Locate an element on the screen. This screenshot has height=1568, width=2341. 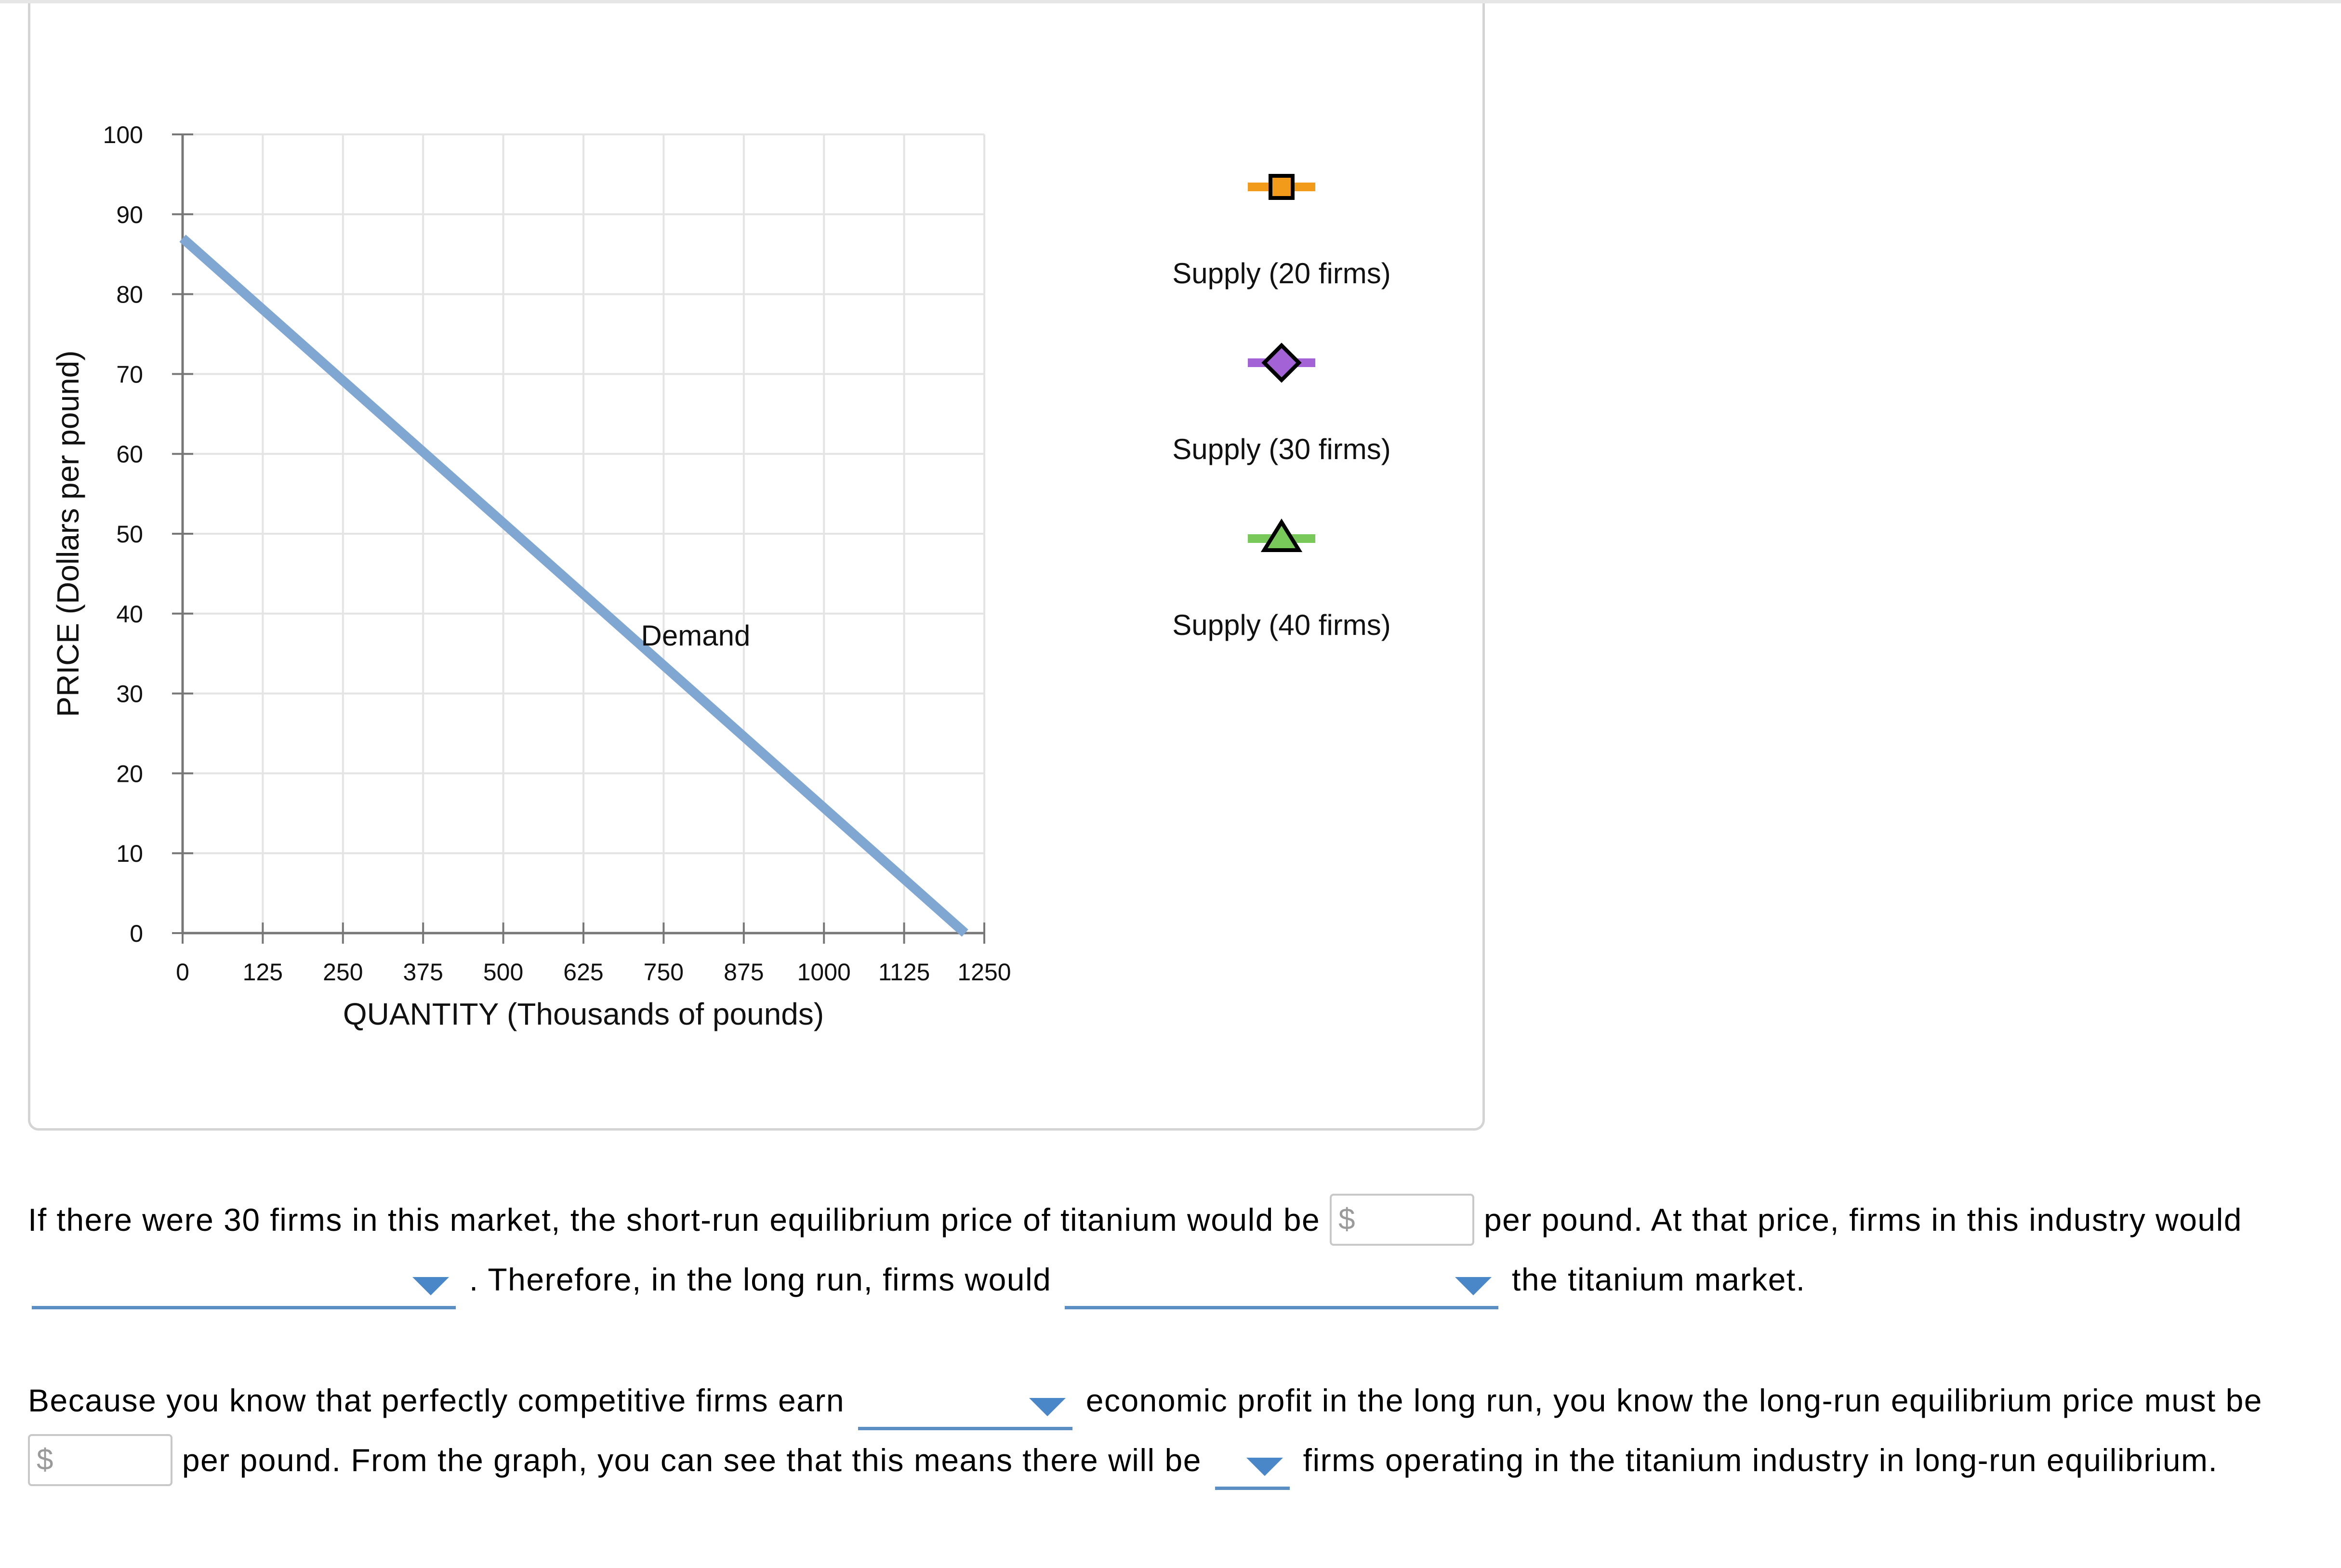
demand-label: Demand is located at coordinates (696, 636).